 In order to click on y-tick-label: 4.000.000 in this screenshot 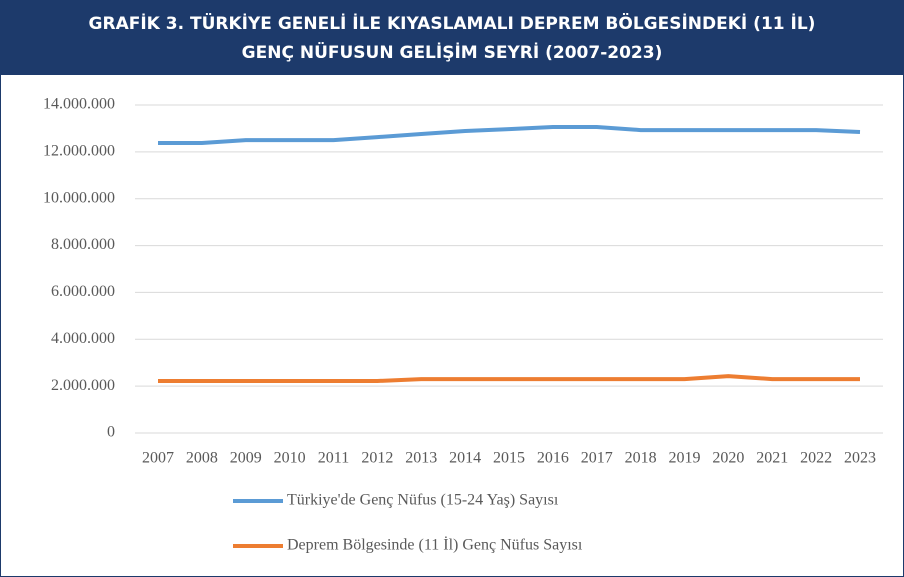, I will do `click(83, 338)`.